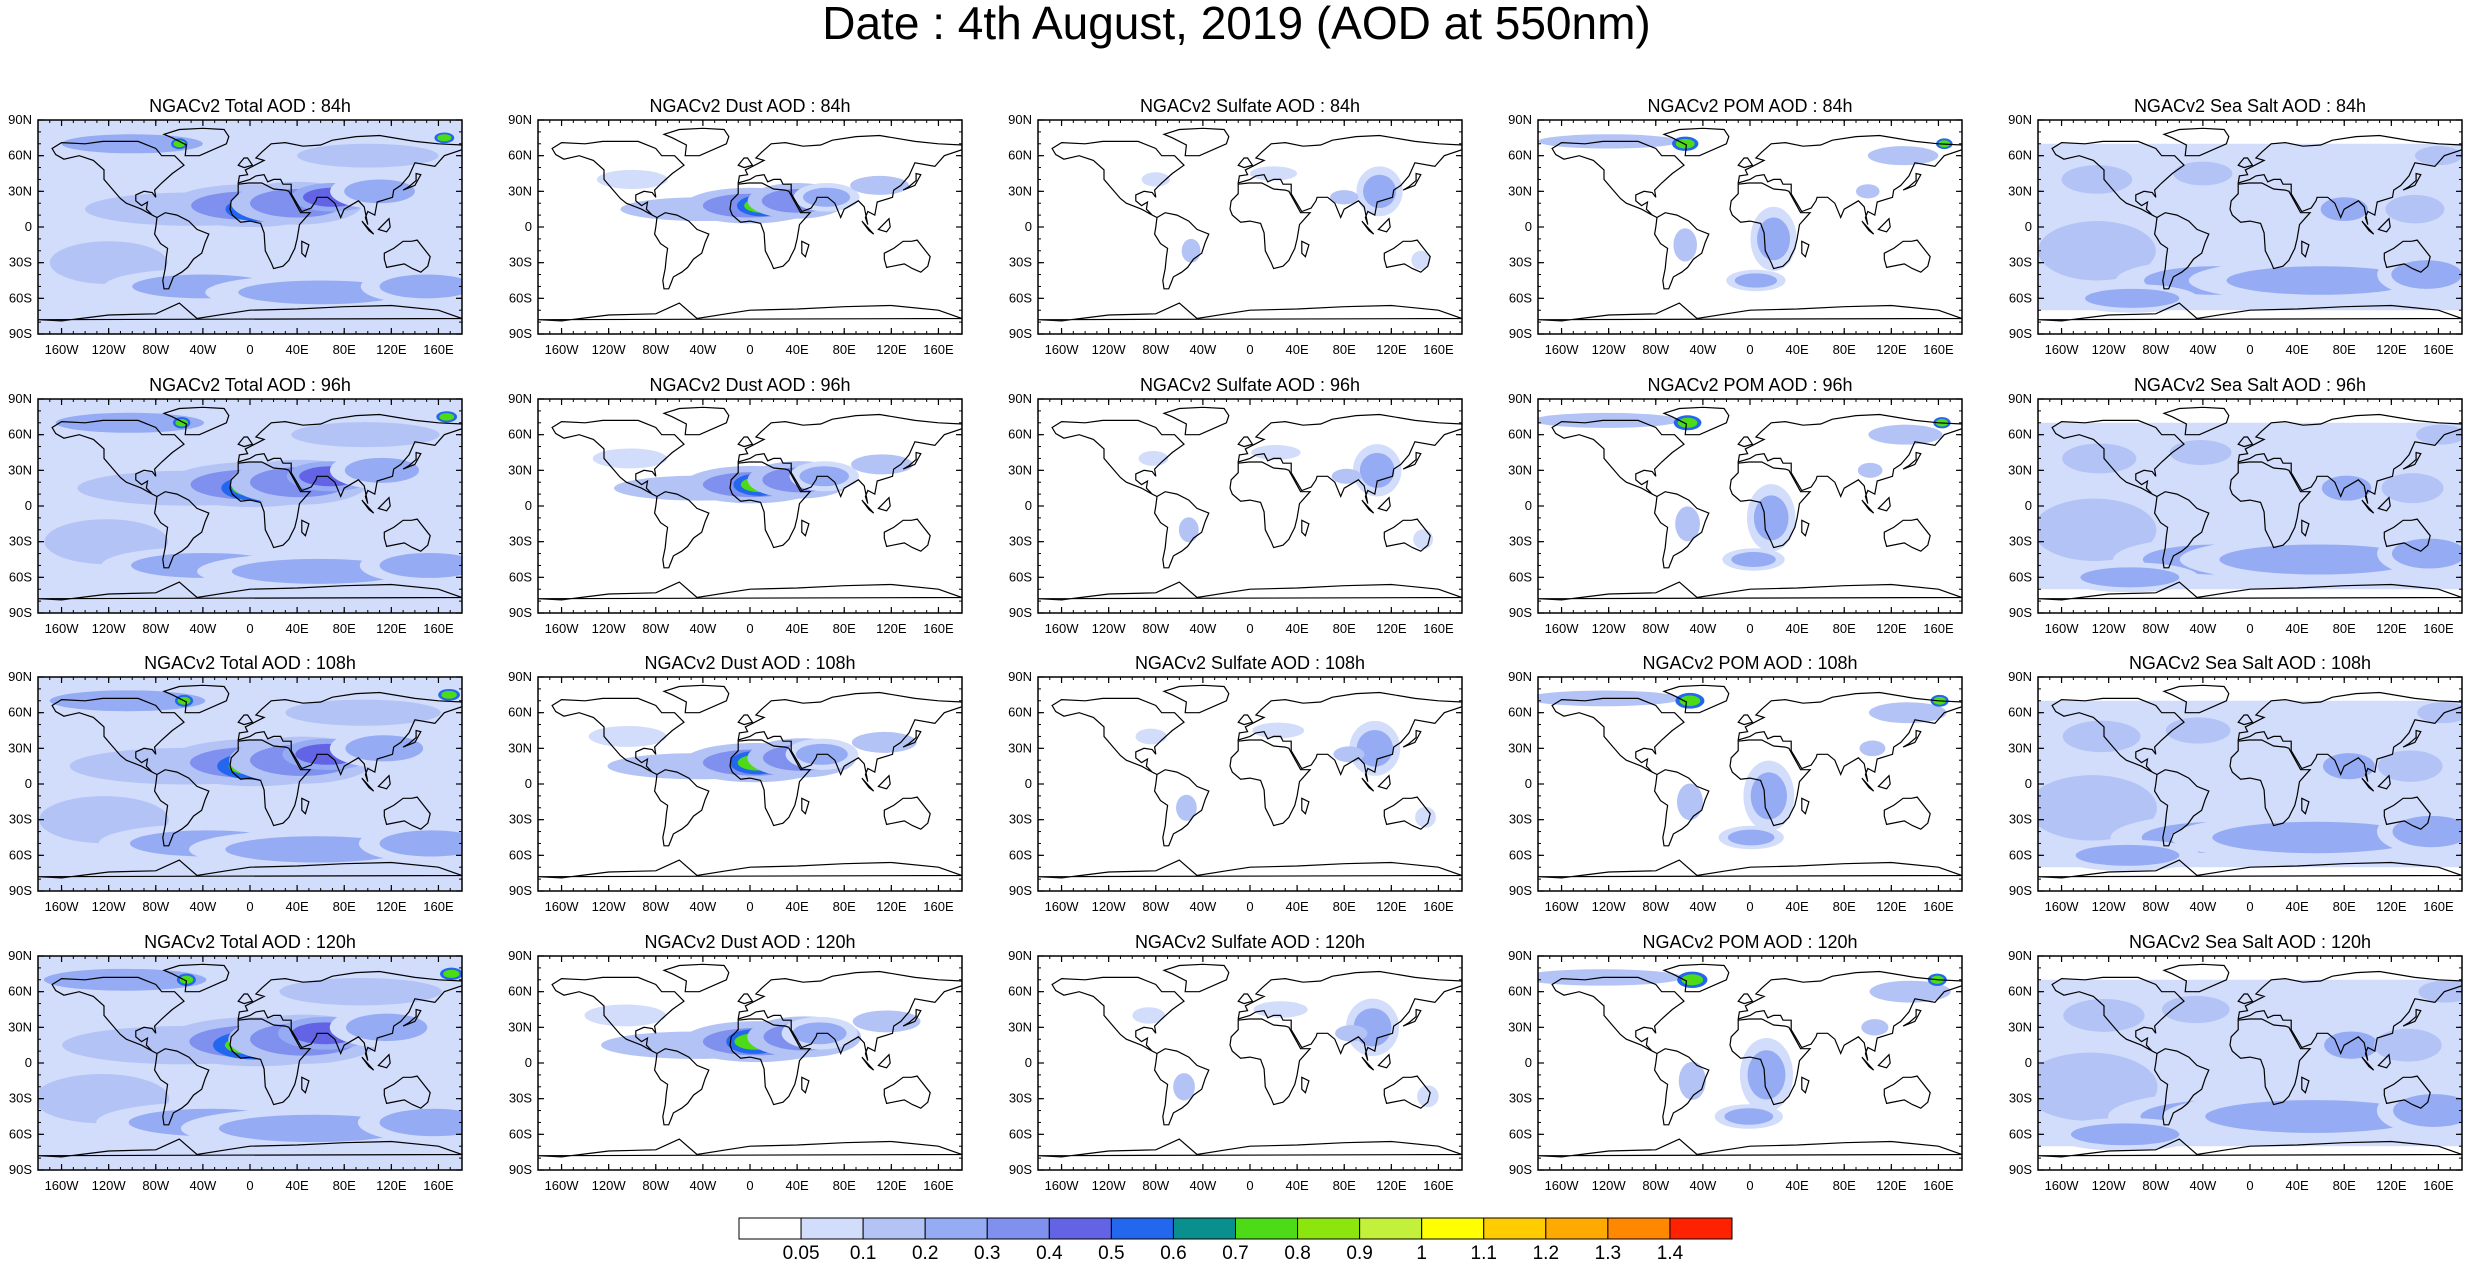 The image size is (2473, 1261). I want to click on lon-label: 80E, so click(2344, 906).